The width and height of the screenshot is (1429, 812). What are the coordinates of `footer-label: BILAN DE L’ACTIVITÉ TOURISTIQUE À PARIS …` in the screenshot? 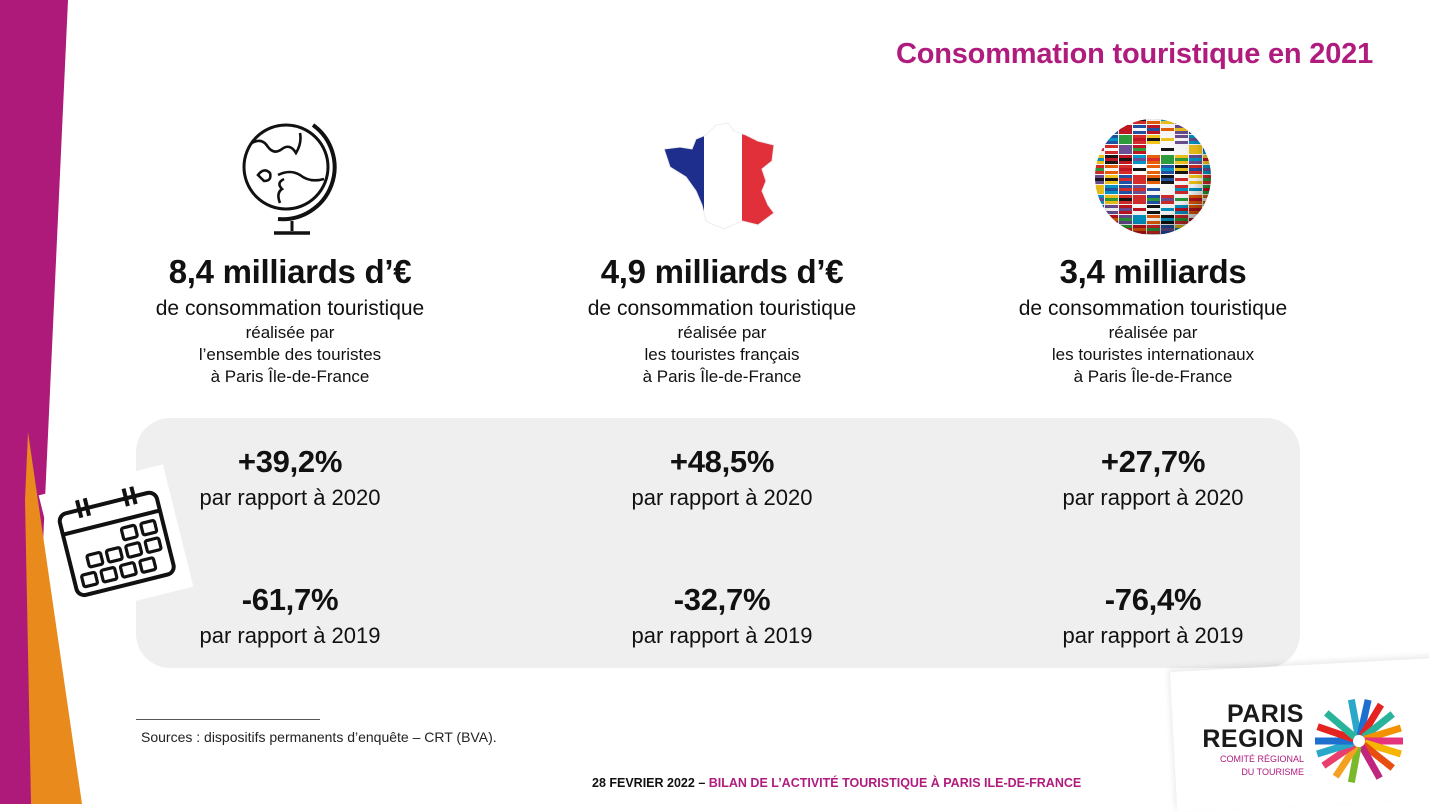 It's located at (895, 783).